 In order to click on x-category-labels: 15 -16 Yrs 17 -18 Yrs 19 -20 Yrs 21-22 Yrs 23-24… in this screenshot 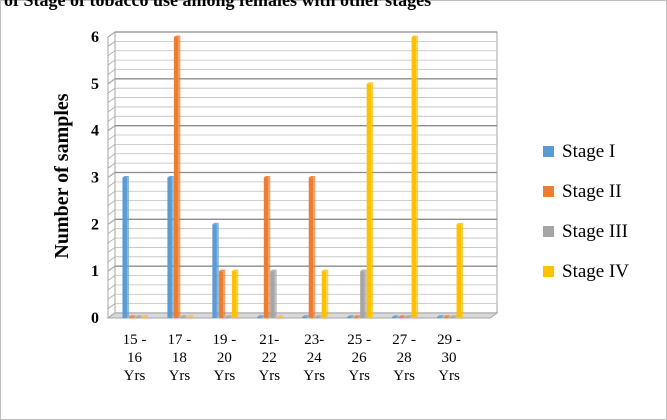, I will do `click(292, 358)`.